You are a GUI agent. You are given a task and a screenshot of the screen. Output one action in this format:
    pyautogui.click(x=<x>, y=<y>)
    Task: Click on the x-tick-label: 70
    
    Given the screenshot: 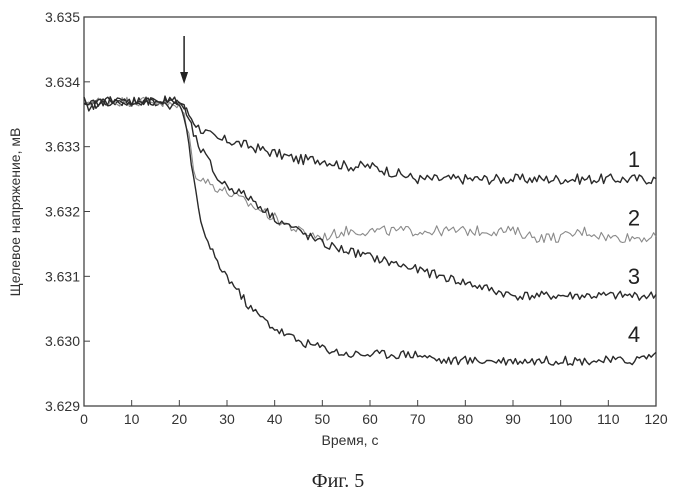 What is the action you would take?
    pyautogui.click(x=418, y=419)
    